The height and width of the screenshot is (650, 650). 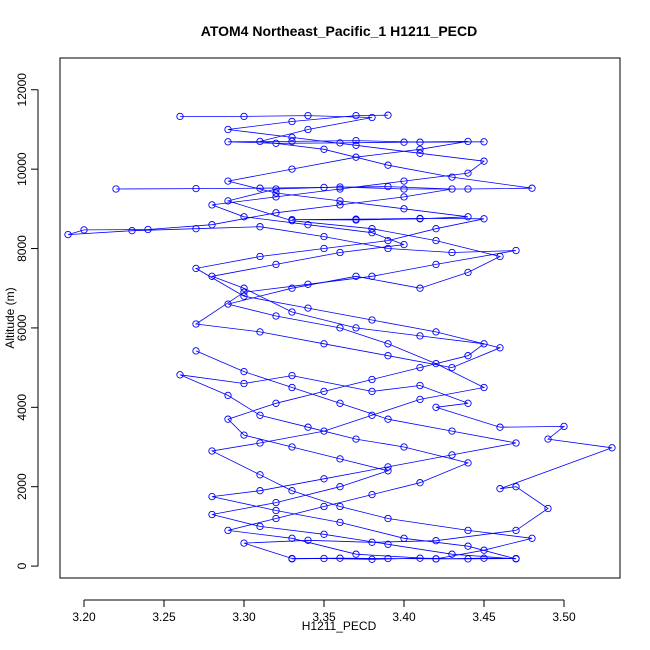 What do you see at coordinates (404, 617) in the screenshot?
I see `x-tick-label: 3.40` at bounding box center [404, 617].